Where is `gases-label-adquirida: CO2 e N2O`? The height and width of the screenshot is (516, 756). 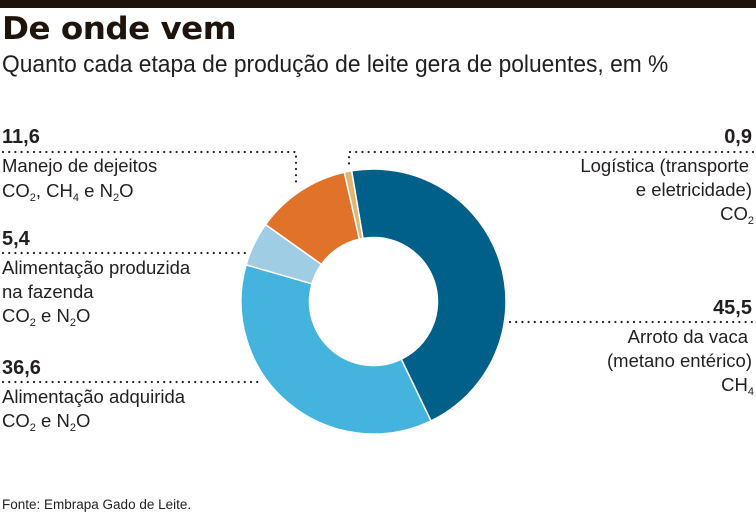 gases-label-adquirida: CO2 e N2O is located at coordinates (46, 422).